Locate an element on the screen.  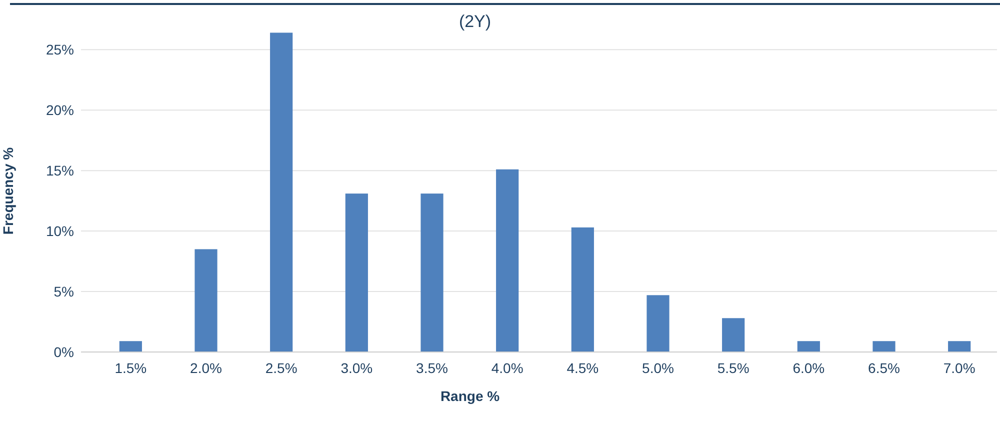
x-tick-label: 5.0% is located at coordinates (658, 368).